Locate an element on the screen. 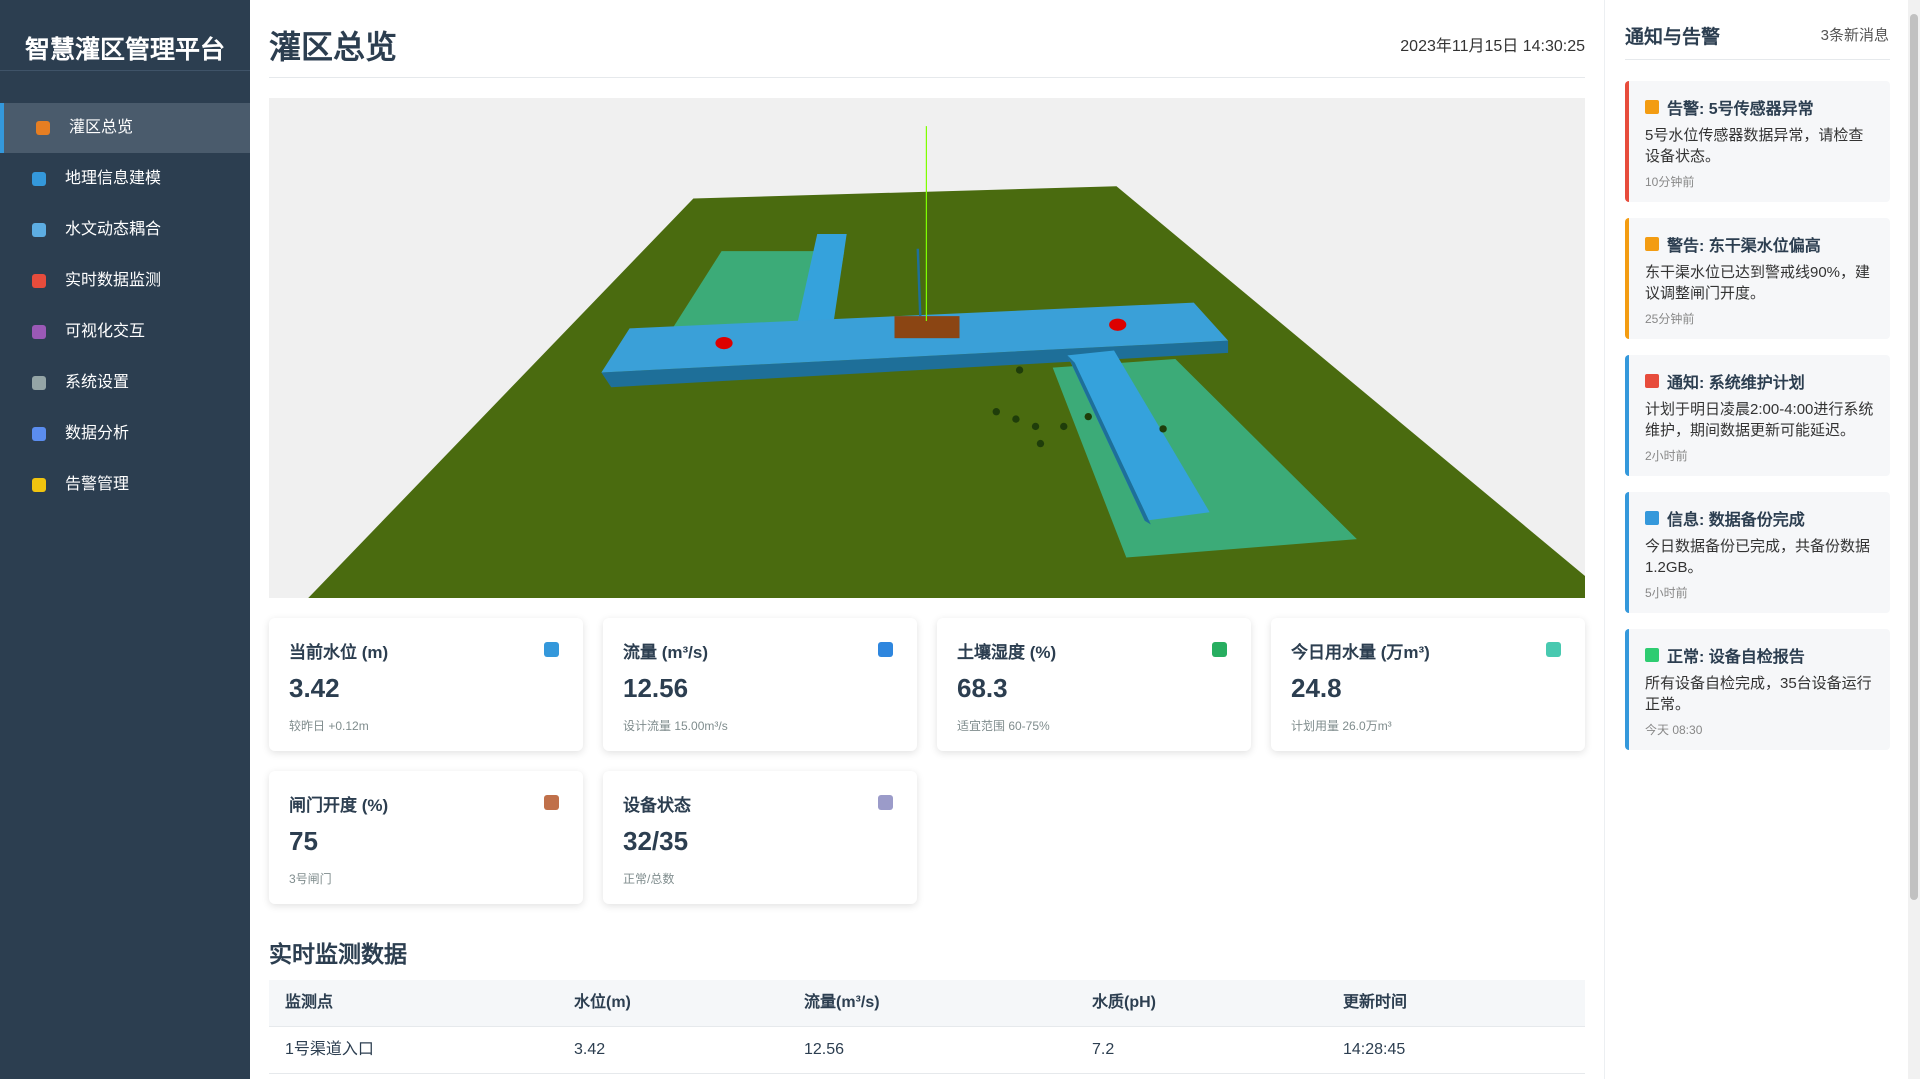  stat-label: 流量 (m³/s) is located at coordinates (665, 652).